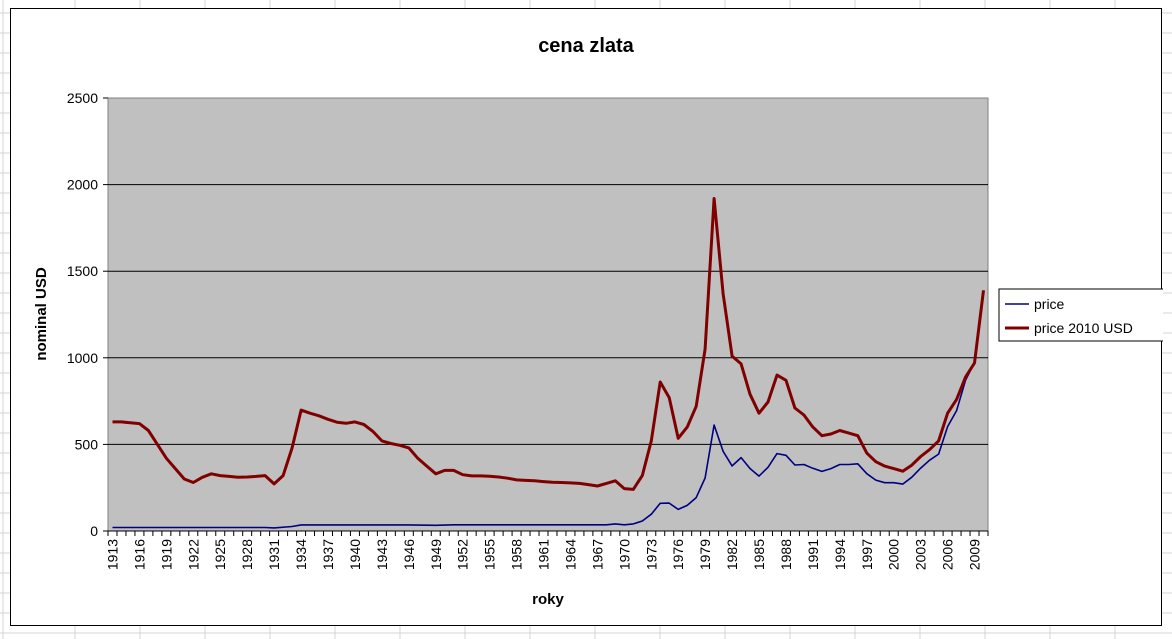 Image resolution: width=1172 pixels, height=639 pixels. Describe the element at coordinates (87, 314) in the screenshot. I see `y-axis: 0 500 1000 1500 2000 2500` at that location.